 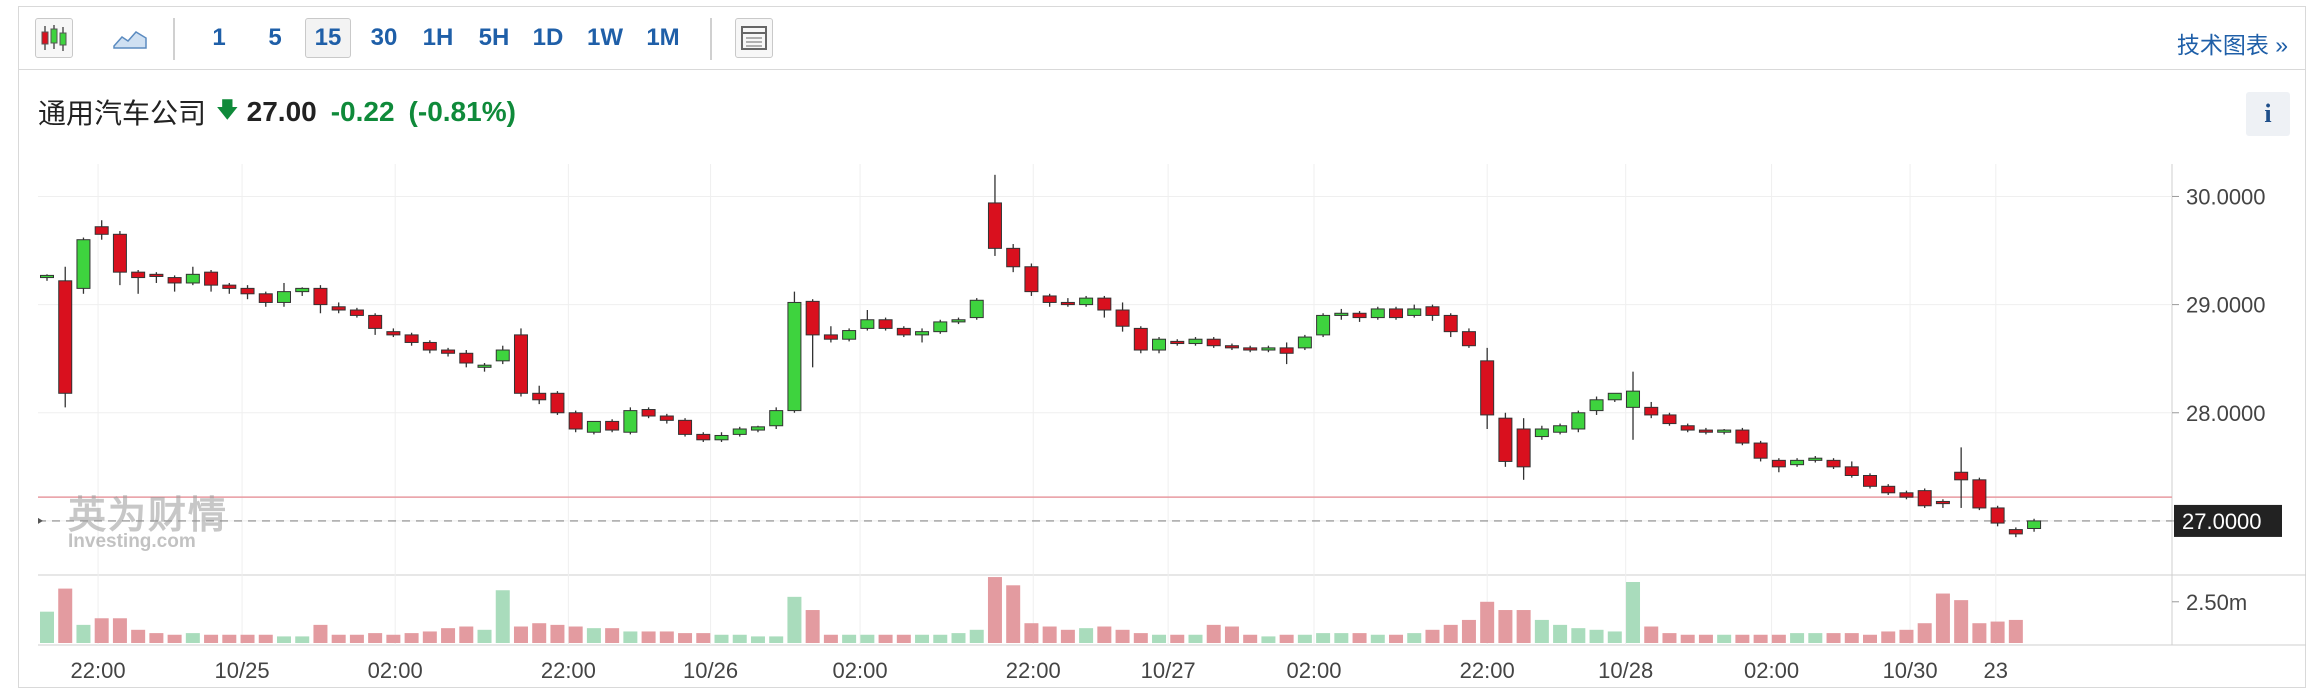 What do you see at coordinates (362, 111) in the screenshot?
I see `price-change: -0.22` at bounding box center [362, 111].